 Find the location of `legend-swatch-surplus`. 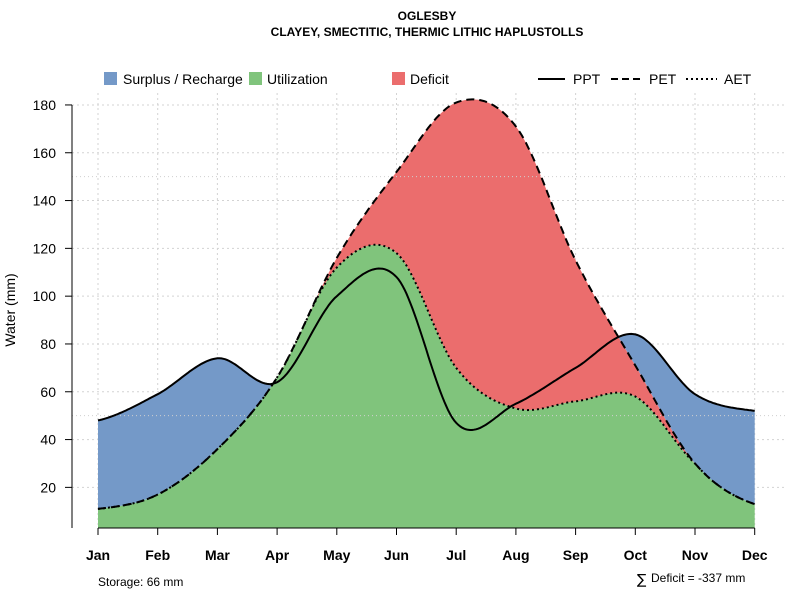

legend-swatch-surplus is located at coordinates (110, 78).